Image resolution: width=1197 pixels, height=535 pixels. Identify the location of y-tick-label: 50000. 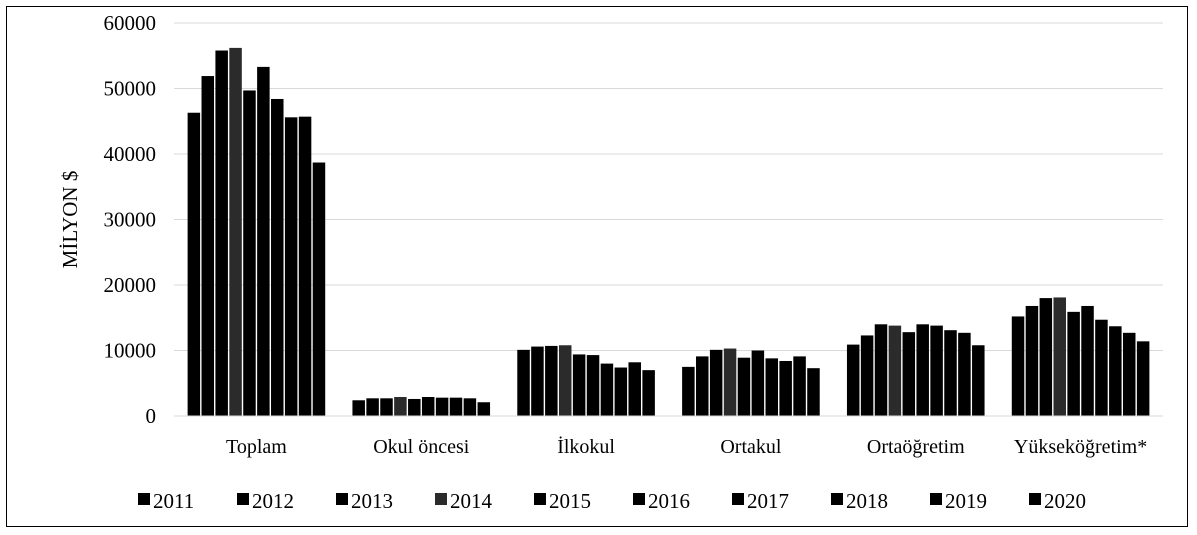
(130, 89).